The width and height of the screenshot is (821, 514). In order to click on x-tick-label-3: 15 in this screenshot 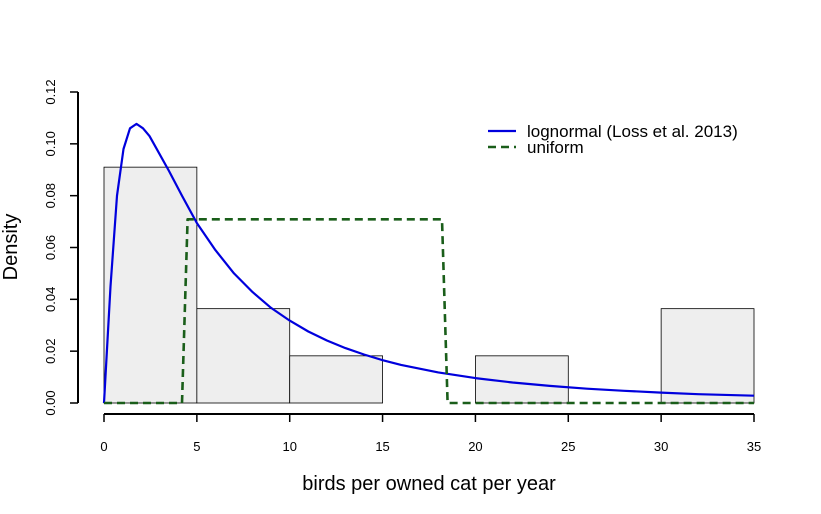, I will do `click(382, 446)`.